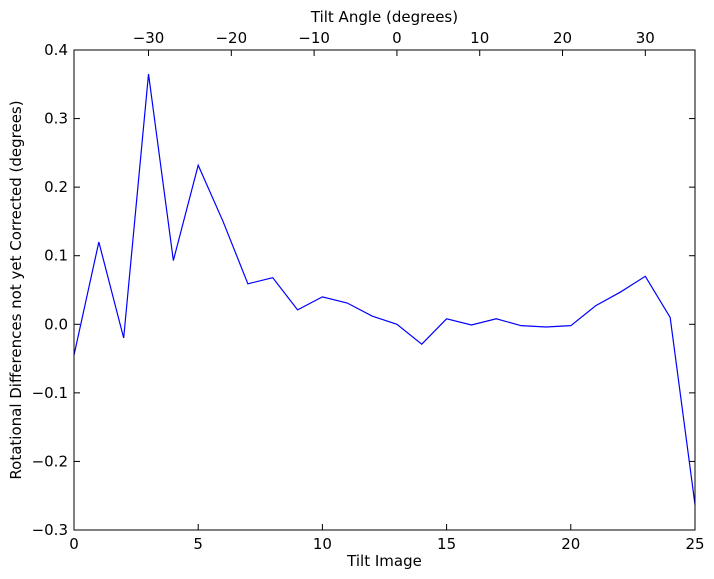  Describe the element at coordinates (56, 187) in the screenshot. I see `y-tick-label: 0.2` at that location.